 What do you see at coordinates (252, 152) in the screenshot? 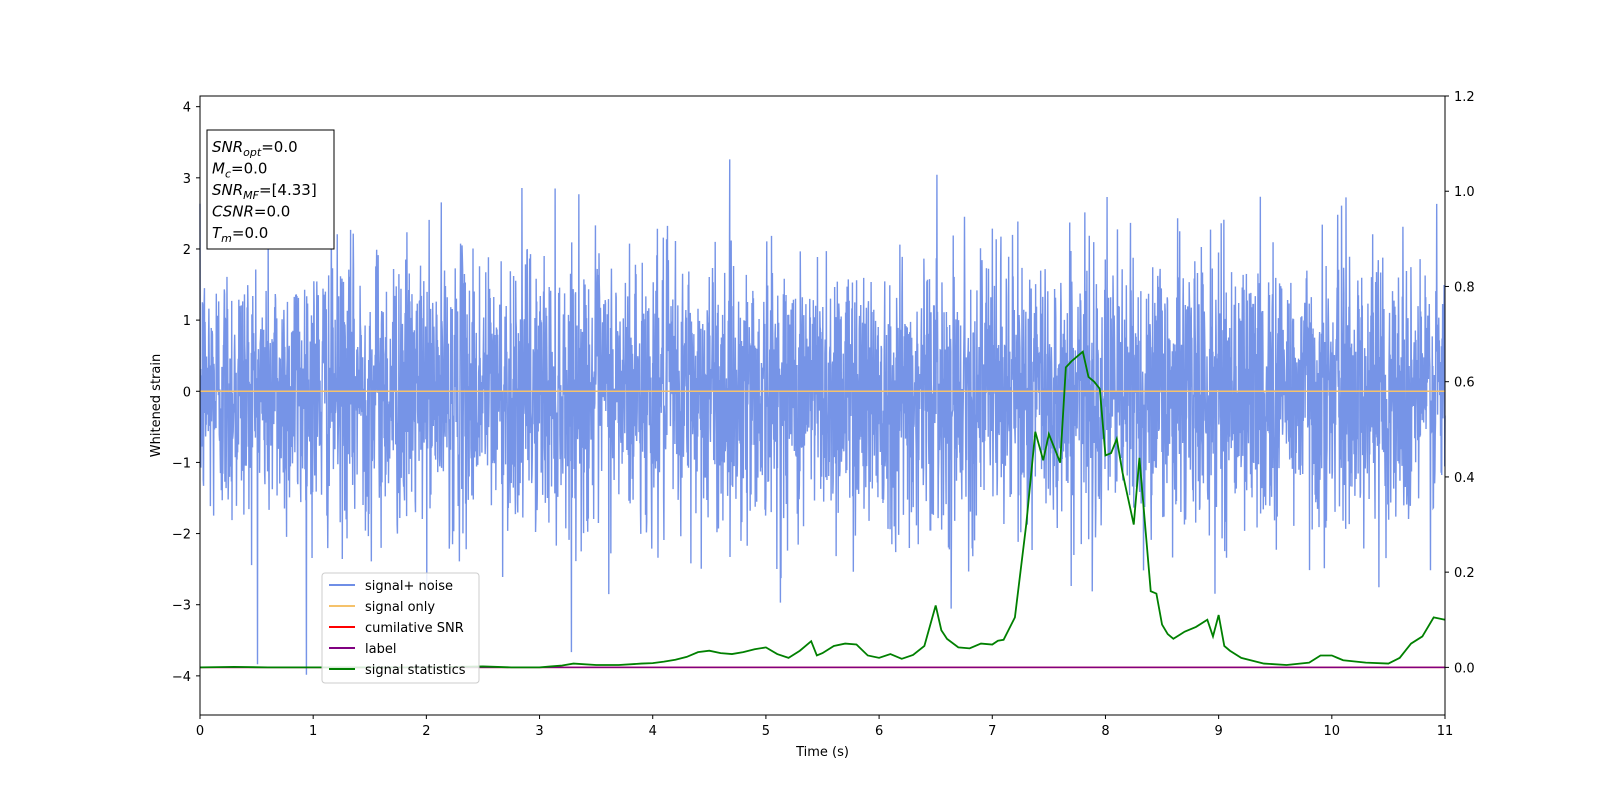
I see `annotation-subscript: opt` at bounding box center [252, 152].